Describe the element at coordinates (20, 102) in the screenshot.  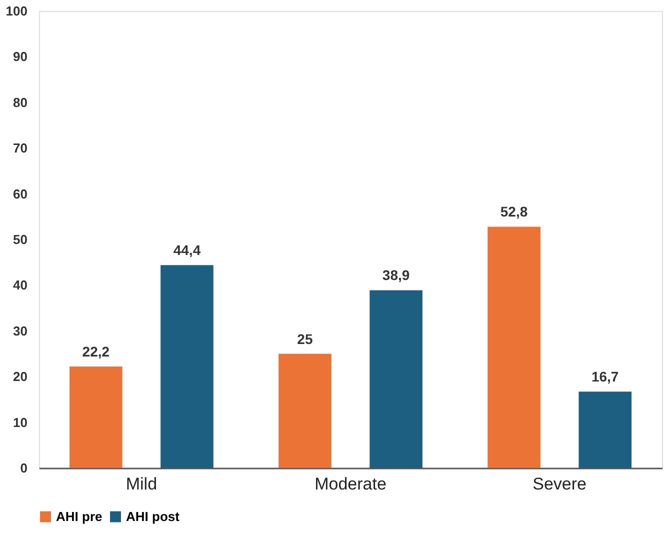
I see `y-tick-label: 80` at that location.